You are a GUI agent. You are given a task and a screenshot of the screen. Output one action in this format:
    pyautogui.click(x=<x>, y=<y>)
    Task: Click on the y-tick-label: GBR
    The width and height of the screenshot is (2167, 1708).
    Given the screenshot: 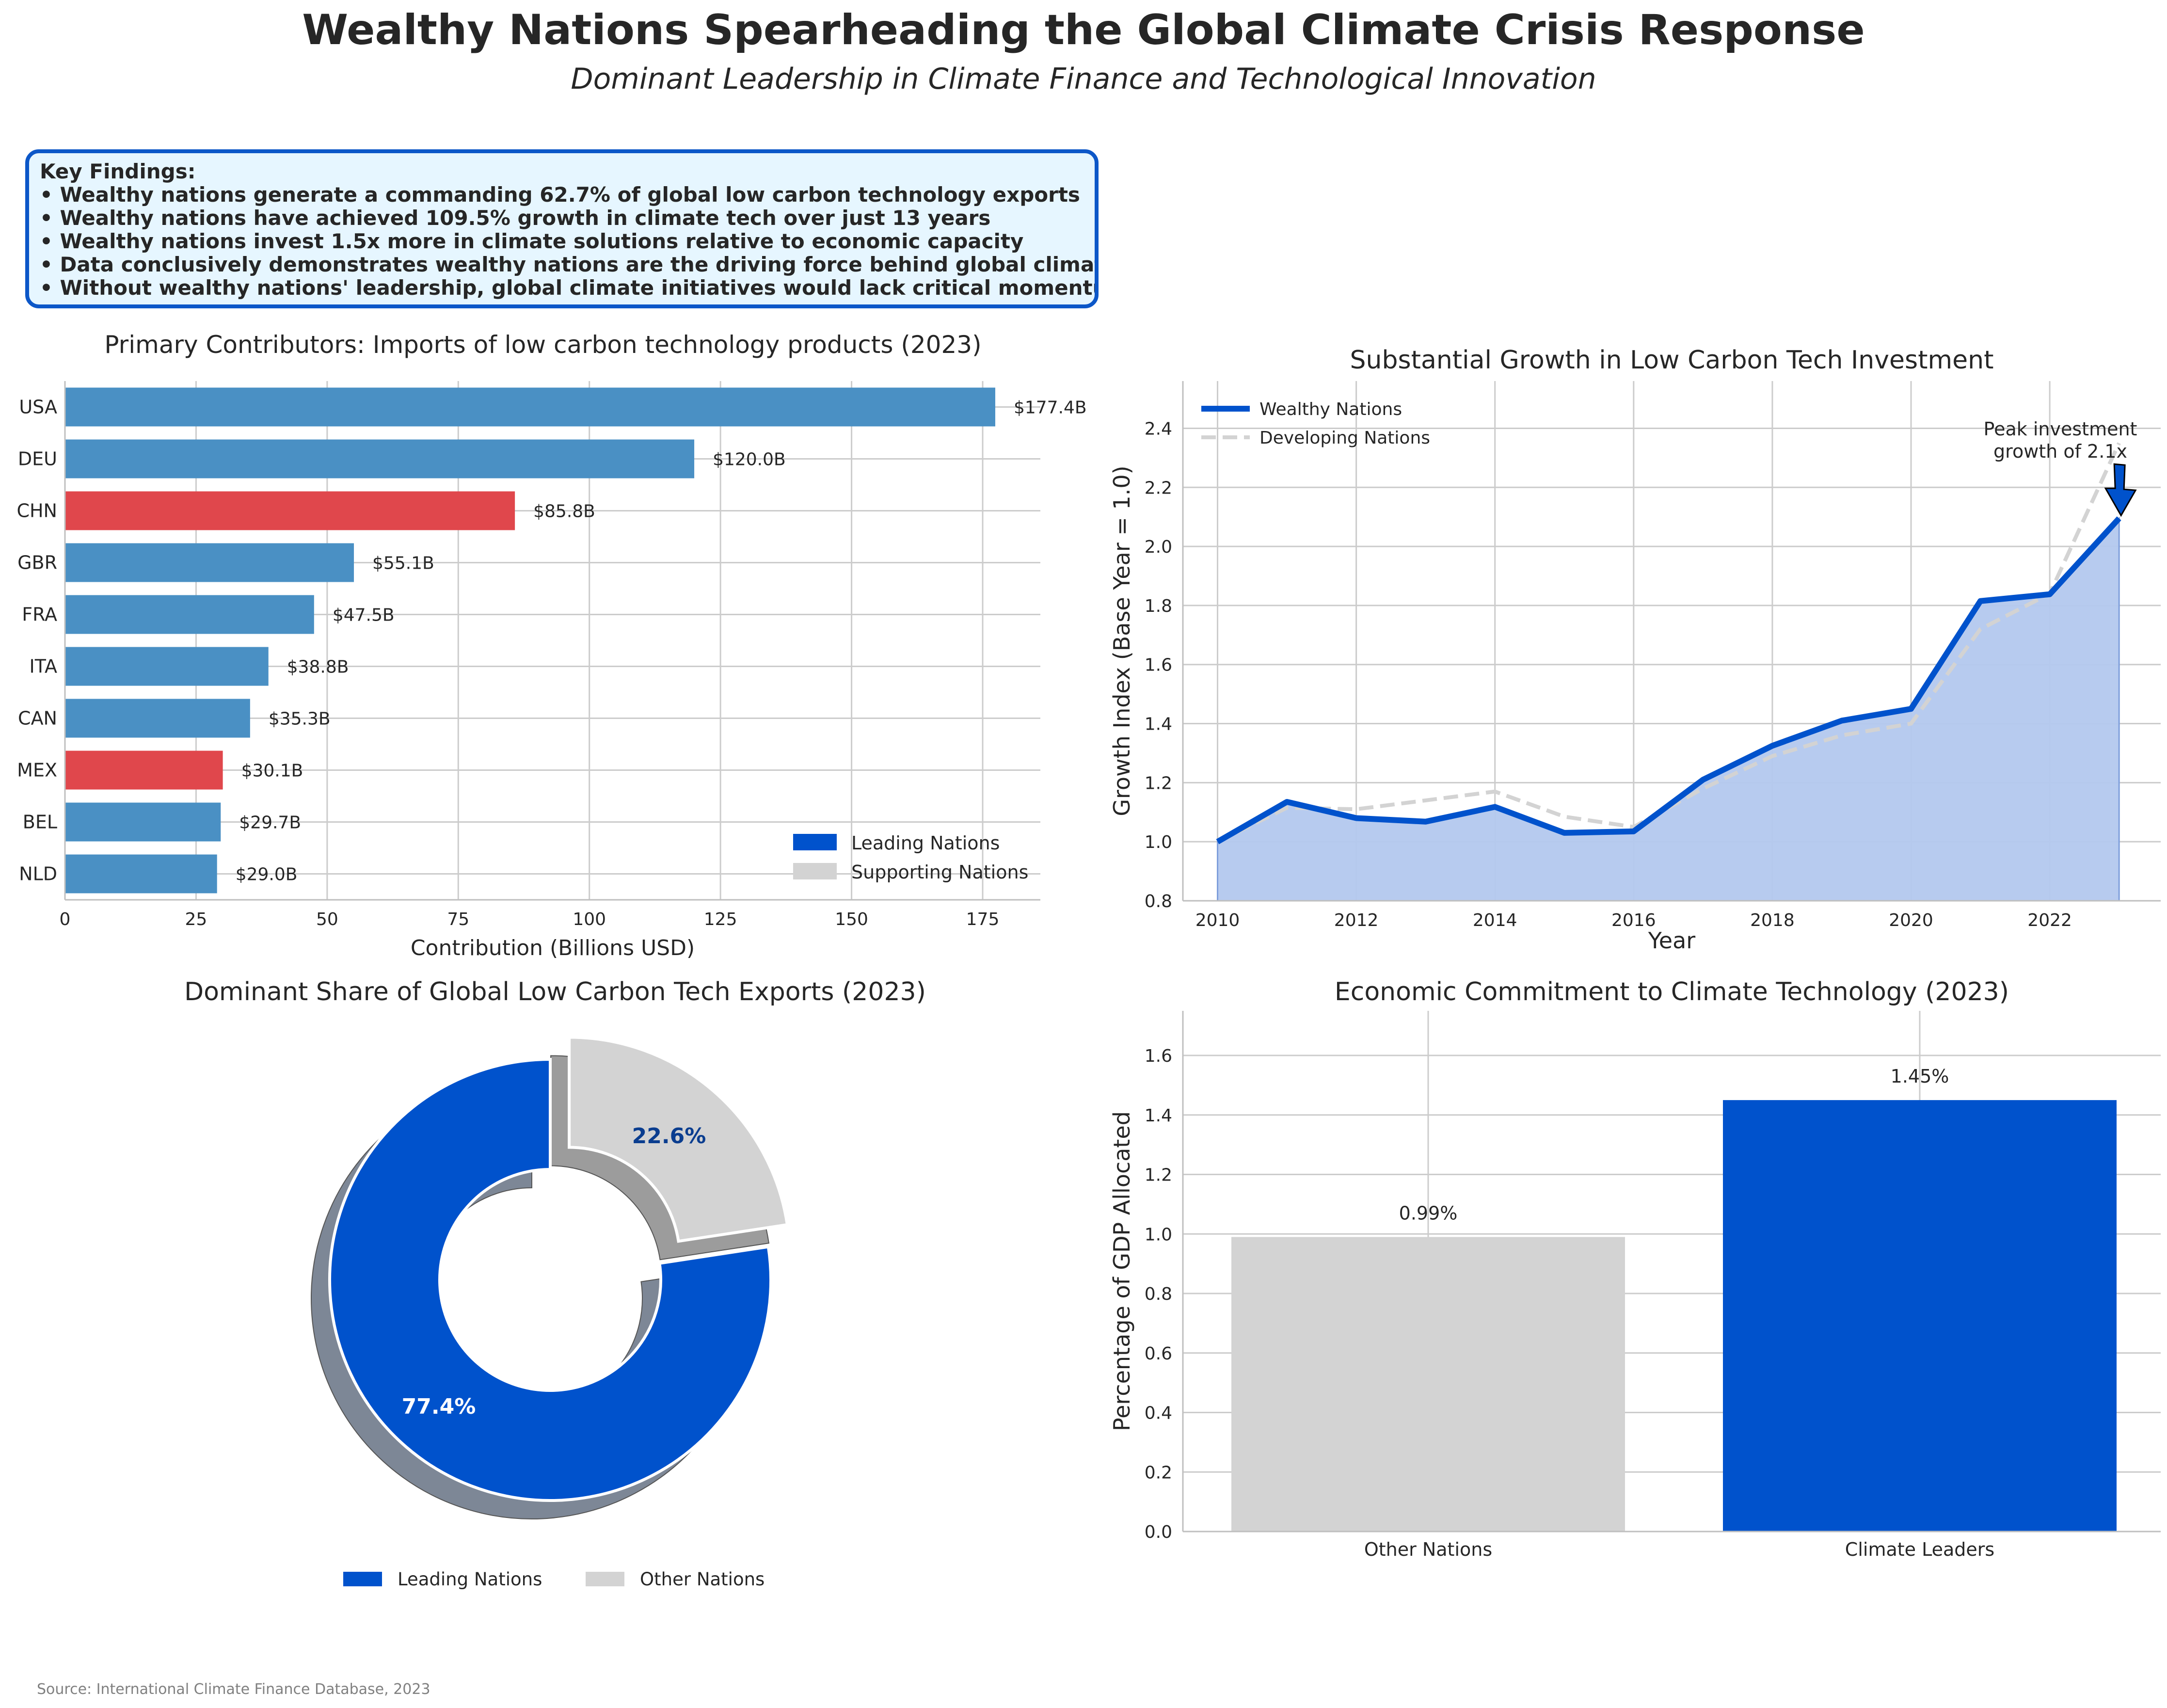 What is the action you would take?
    pyautogui.click(x=37, y=563)
    